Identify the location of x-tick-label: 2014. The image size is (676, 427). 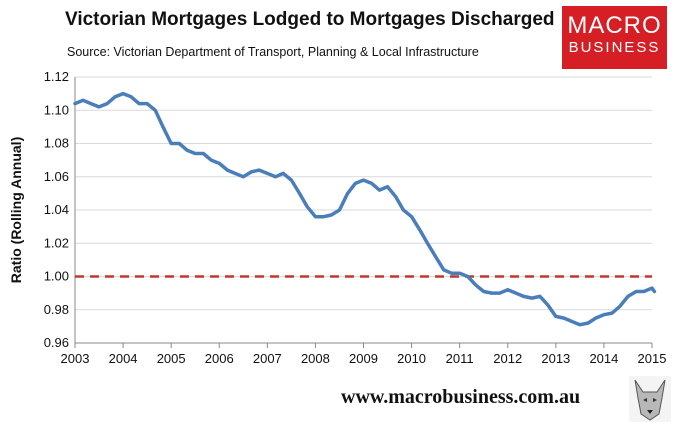
(603, 358).